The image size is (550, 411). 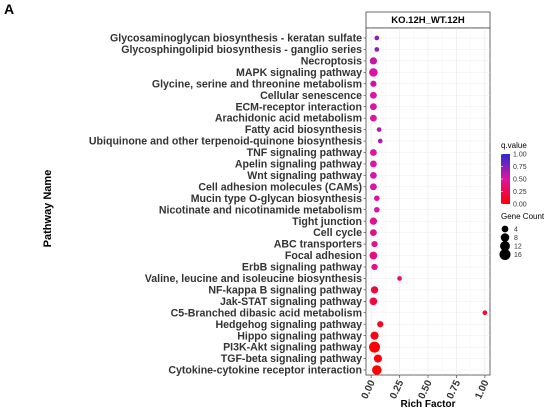 I want to click on x-tick-label: 1.00, so click(x=482, y=389).